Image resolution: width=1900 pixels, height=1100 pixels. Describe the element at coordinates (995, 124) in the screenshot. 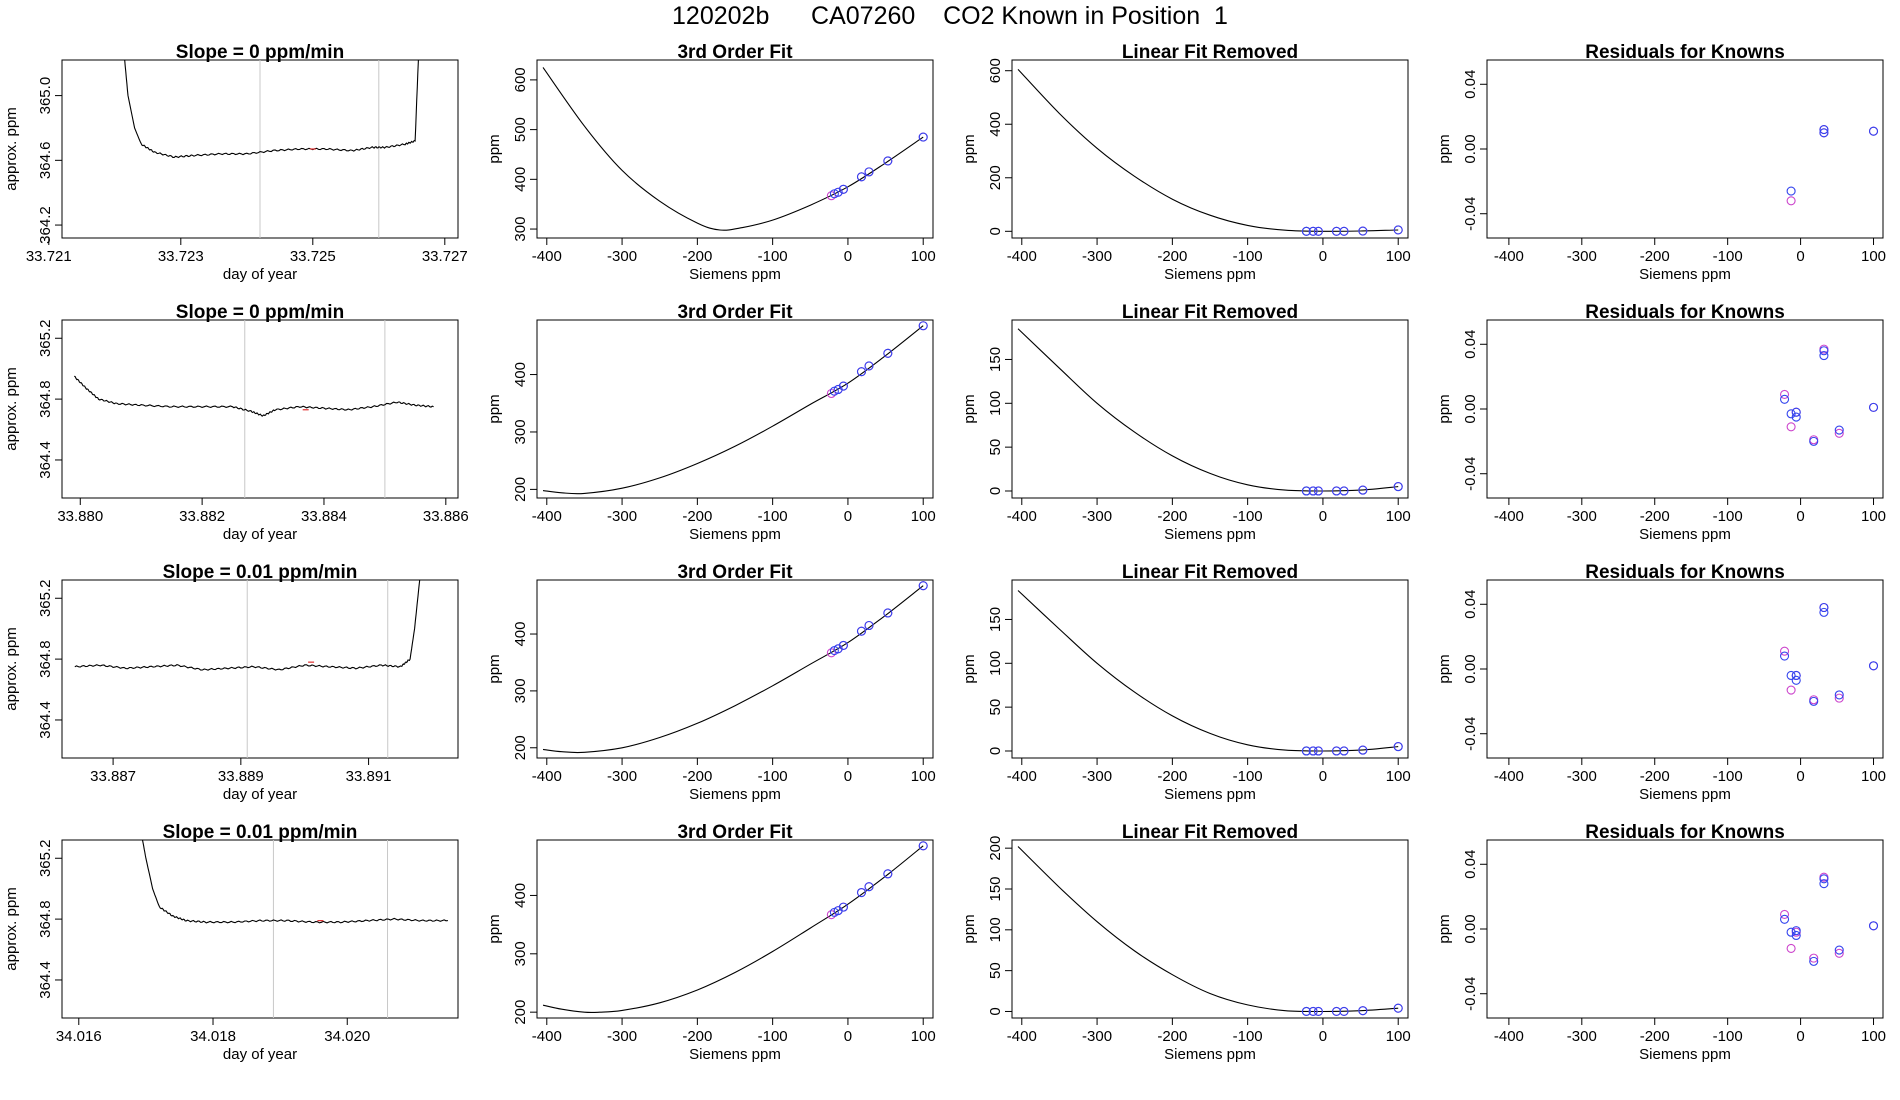

I see `y-tick-label: 400` at that location.